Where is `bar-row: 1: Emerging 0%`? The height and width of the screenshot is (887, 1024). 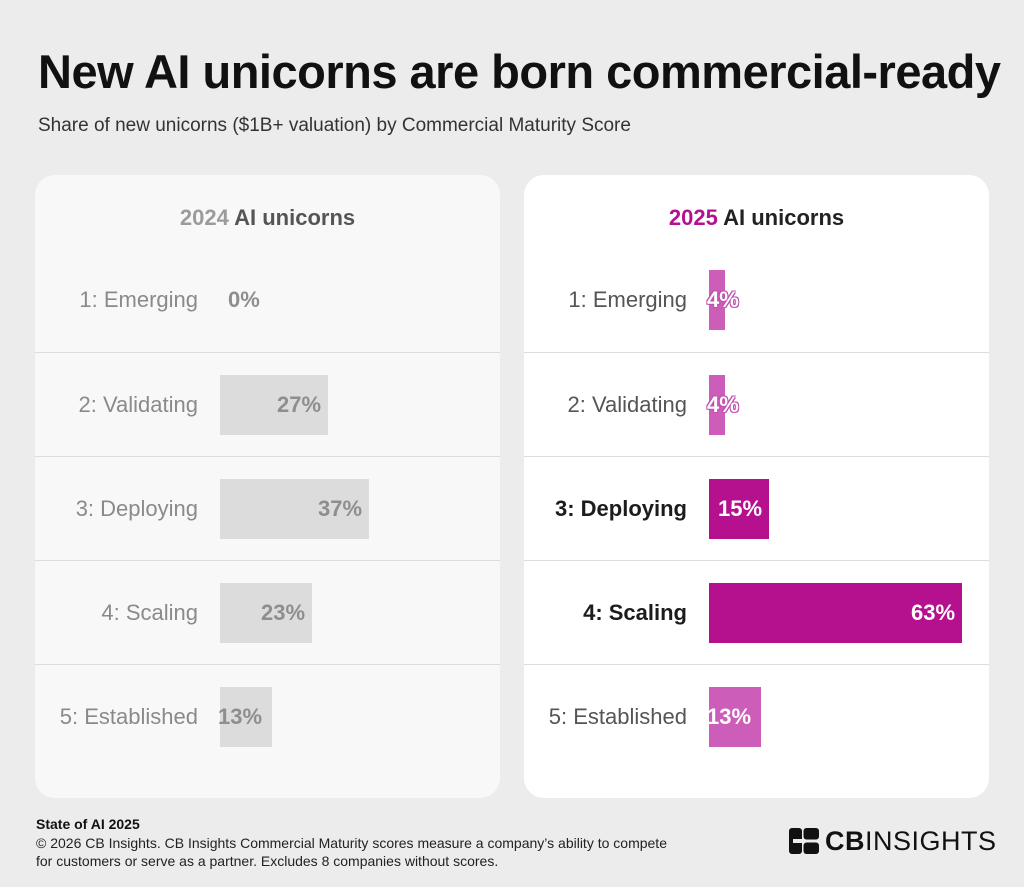
bar-row: 1: Emerging 0% is located at coordinates (267, 300).